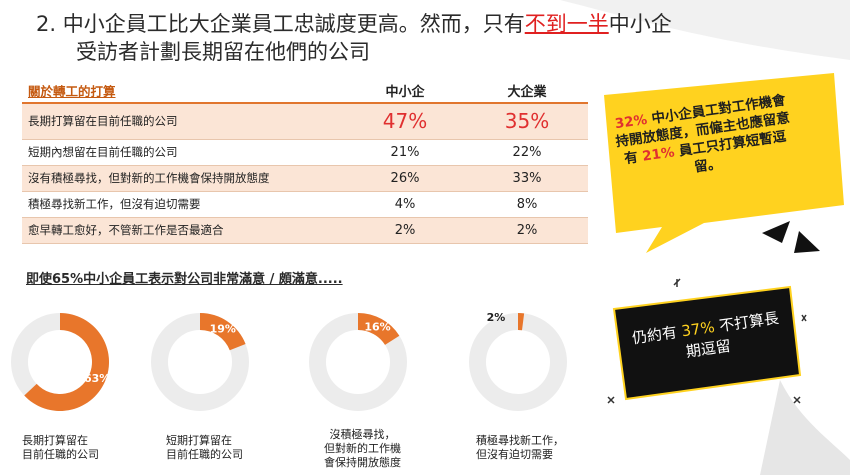  Describe the element at coordinates (55, 440) in the screenshot. I see `donut-label-1-line: 長期打算留在` at that location.